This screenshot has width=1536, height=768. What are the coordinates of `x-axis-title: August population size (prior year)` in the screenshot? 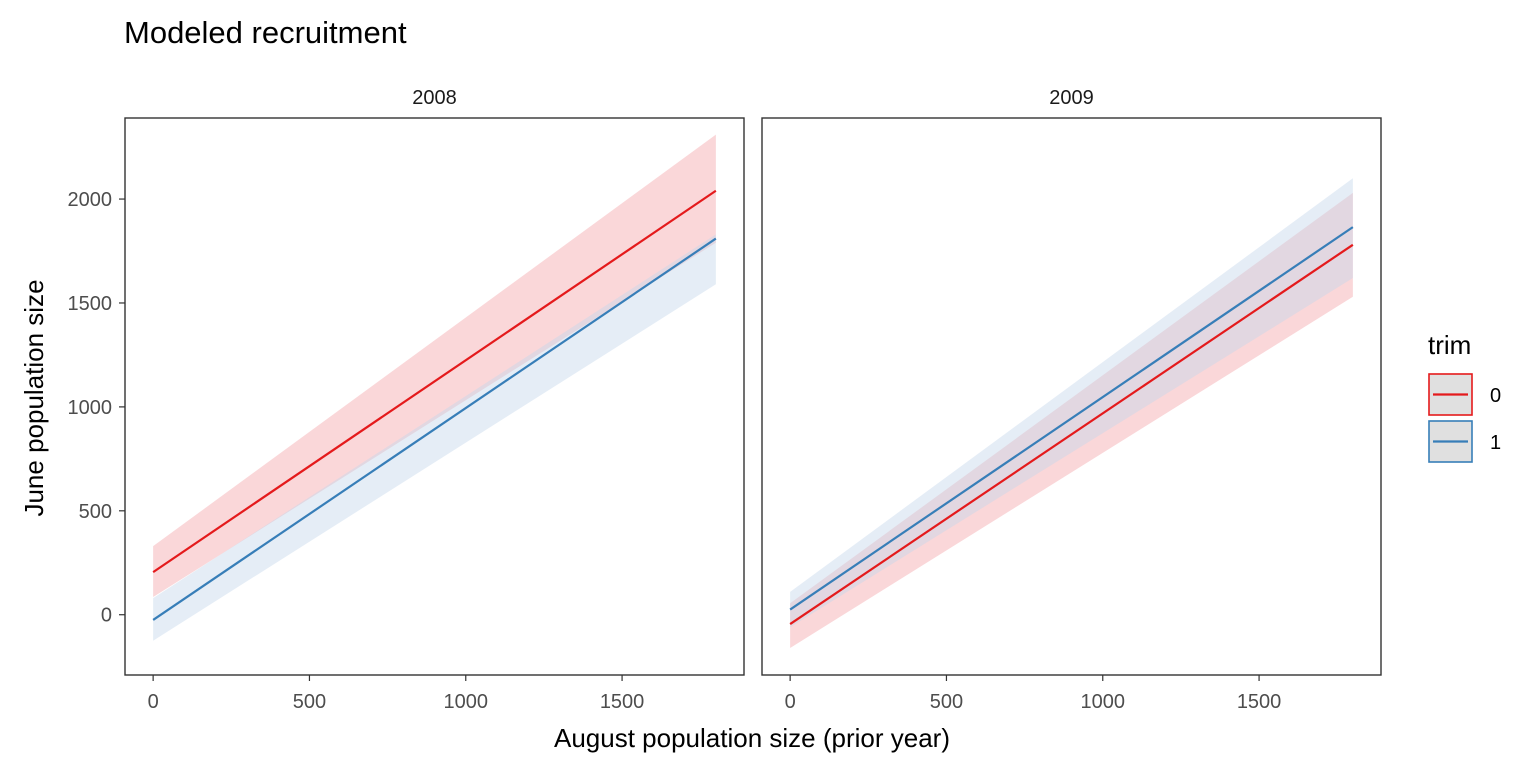 It's located at (752, 738).